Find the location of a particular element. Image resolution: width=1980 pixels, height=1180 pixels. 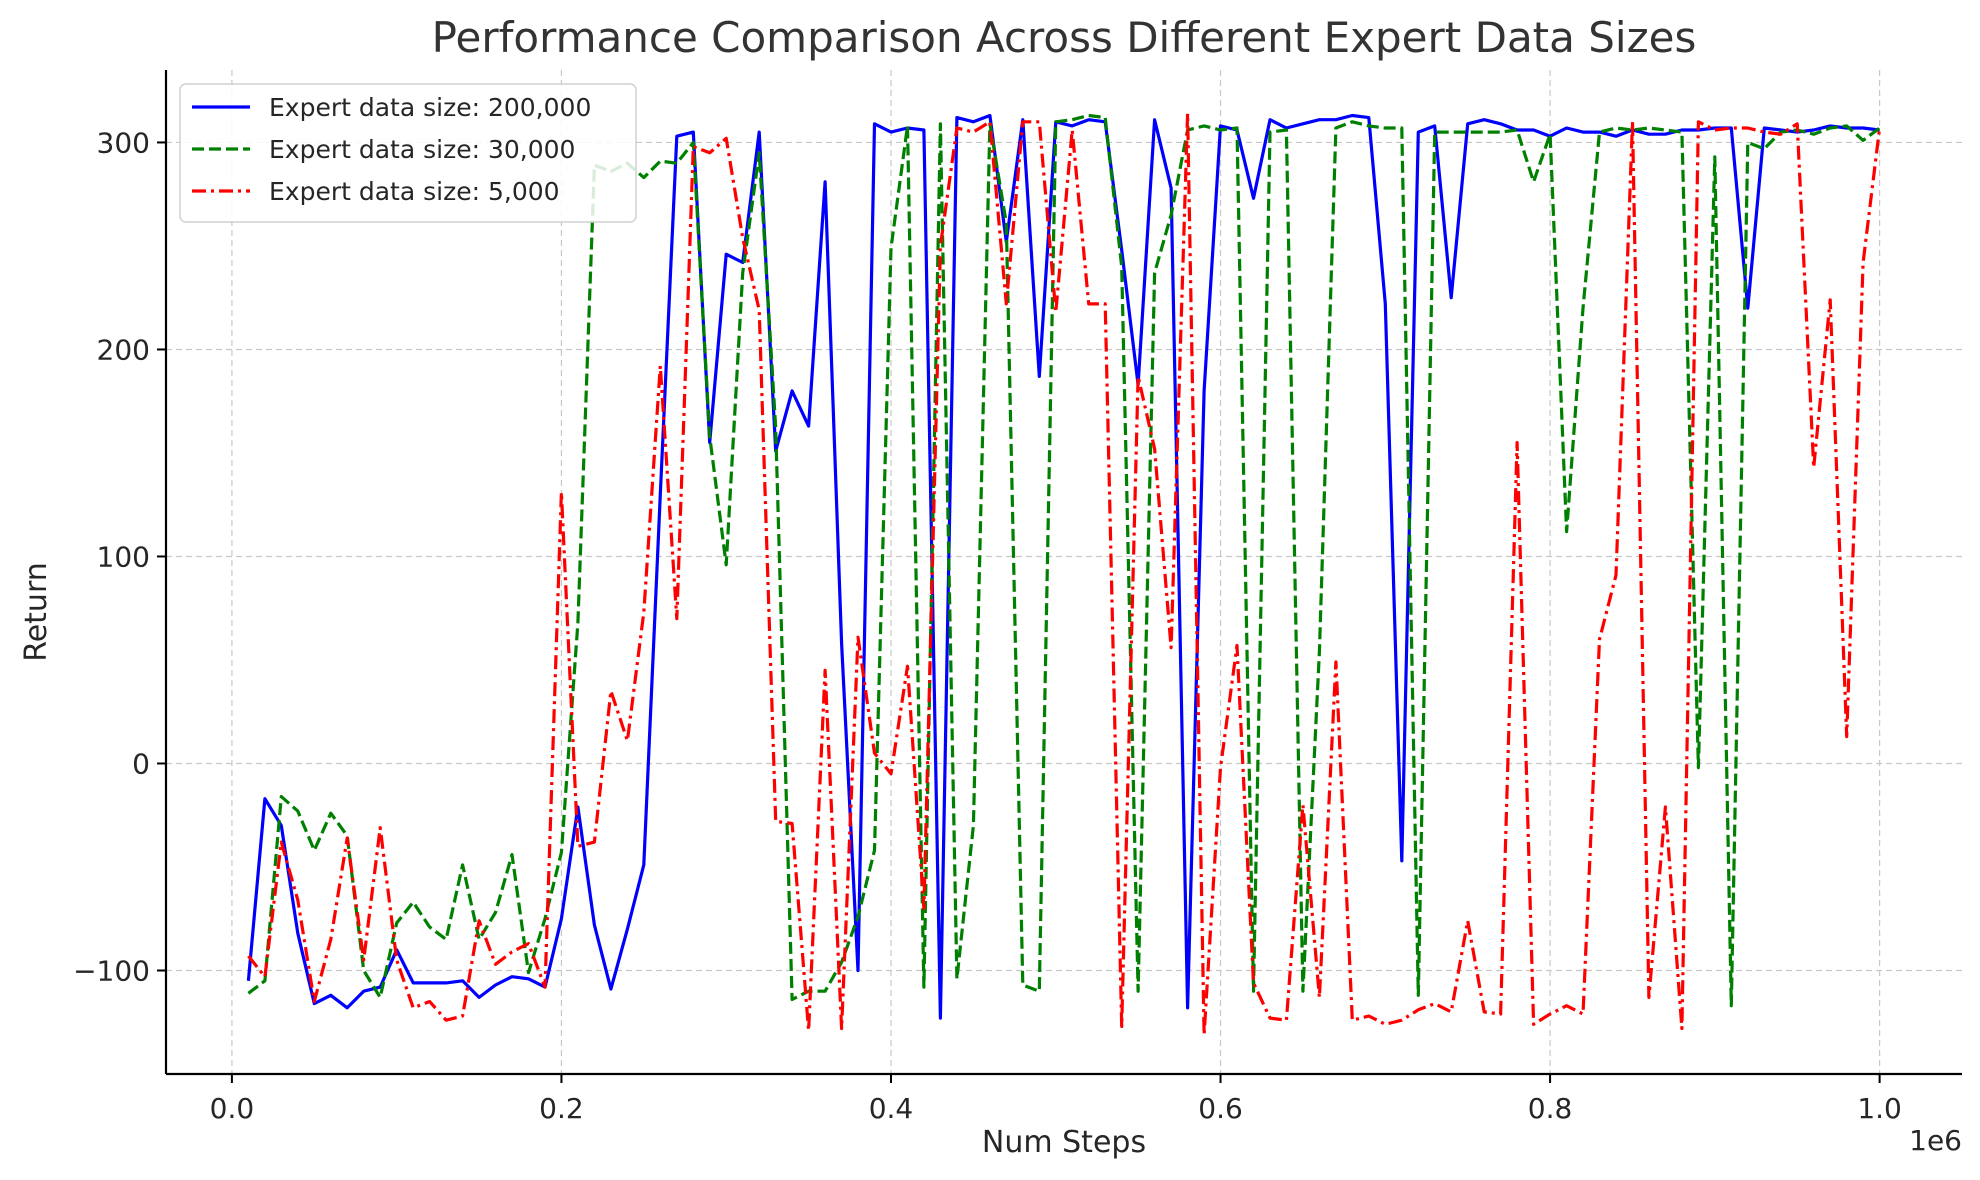

y-axis-label: Return is located at coordinates (36, 612).